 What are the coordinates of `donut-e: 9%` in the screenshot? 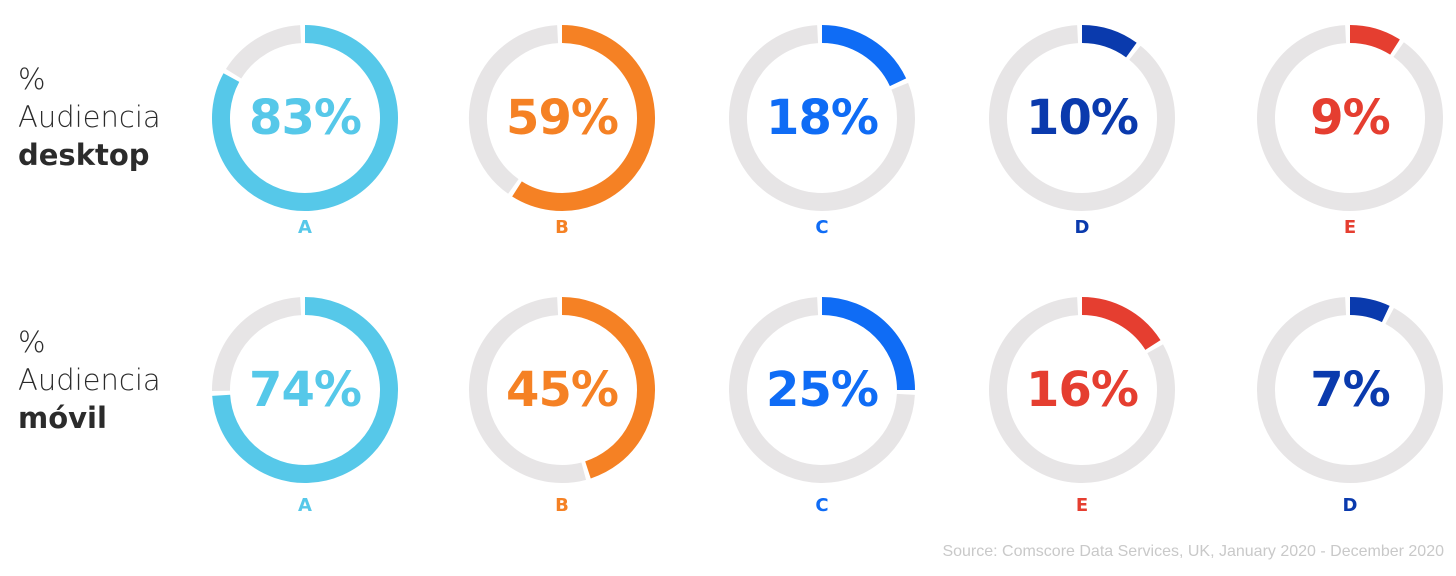 It's located at (1350, 118).